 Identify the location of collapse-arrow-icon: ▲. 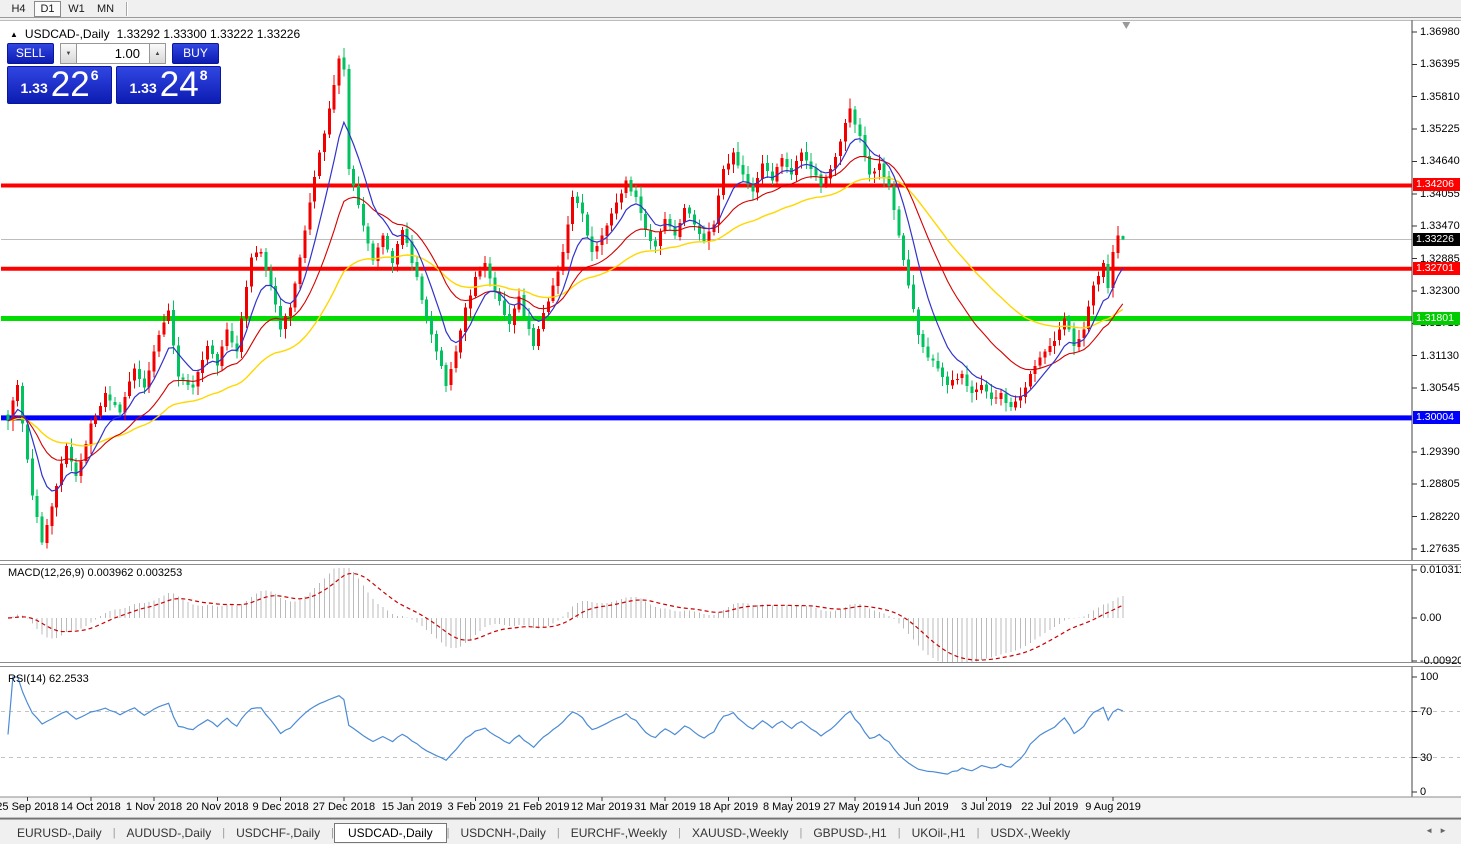
(14, 34).